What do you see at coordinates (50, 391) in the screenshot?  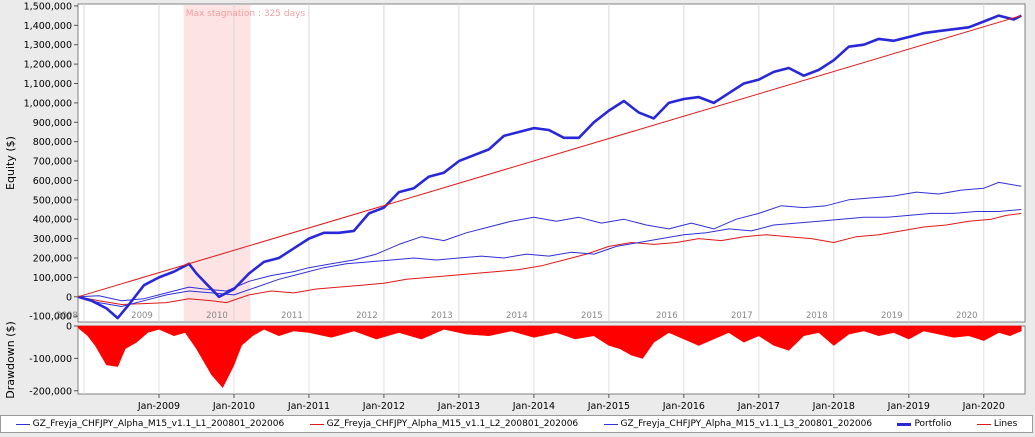 I see `drawdown-y-tick-label: -200,000` at bounding box center [50, 391].